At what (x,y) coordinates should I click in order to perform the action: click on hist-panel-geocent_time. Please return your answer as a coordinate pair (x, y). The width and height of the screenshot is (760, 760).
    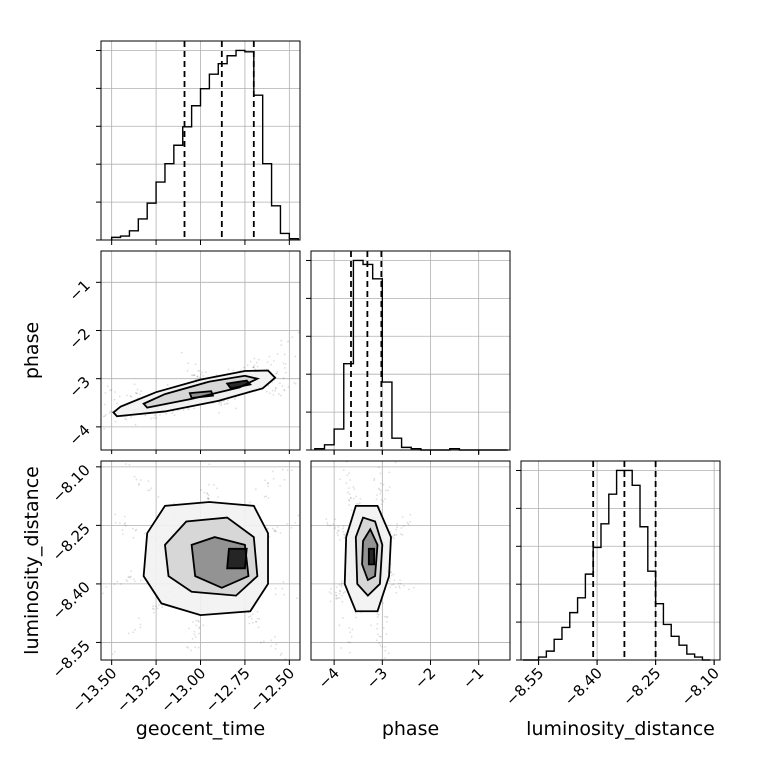
    Looking at the image, I should click on (198, 142).